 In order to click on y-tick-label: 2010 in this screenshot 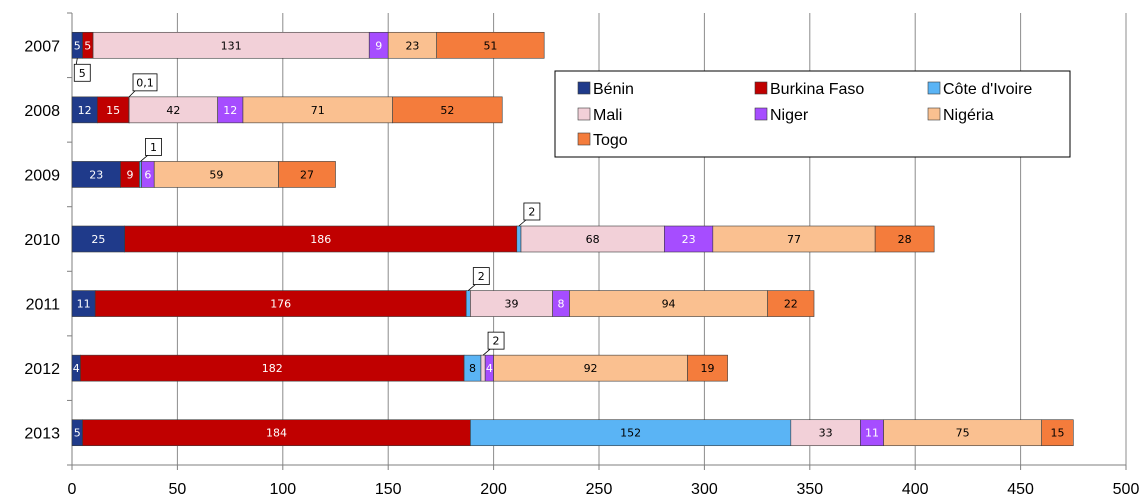, I will do `click(42, 240)`.